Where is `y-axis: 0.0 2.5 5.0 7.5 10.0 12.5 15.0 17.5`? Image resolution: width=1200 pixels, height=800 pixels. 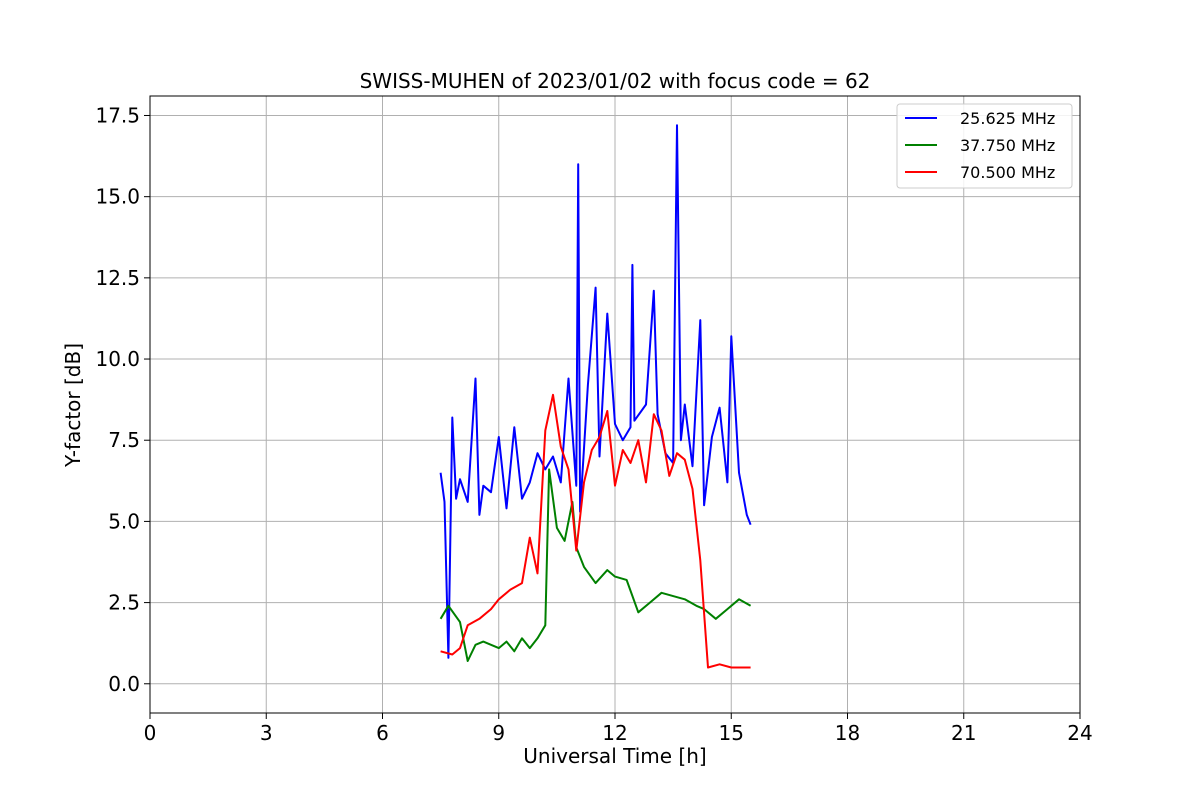
y-axis: 0.0 2.5 5.0 7.5 10.0 12.5 15.0 17.5 is located at coordinates (122, 399).